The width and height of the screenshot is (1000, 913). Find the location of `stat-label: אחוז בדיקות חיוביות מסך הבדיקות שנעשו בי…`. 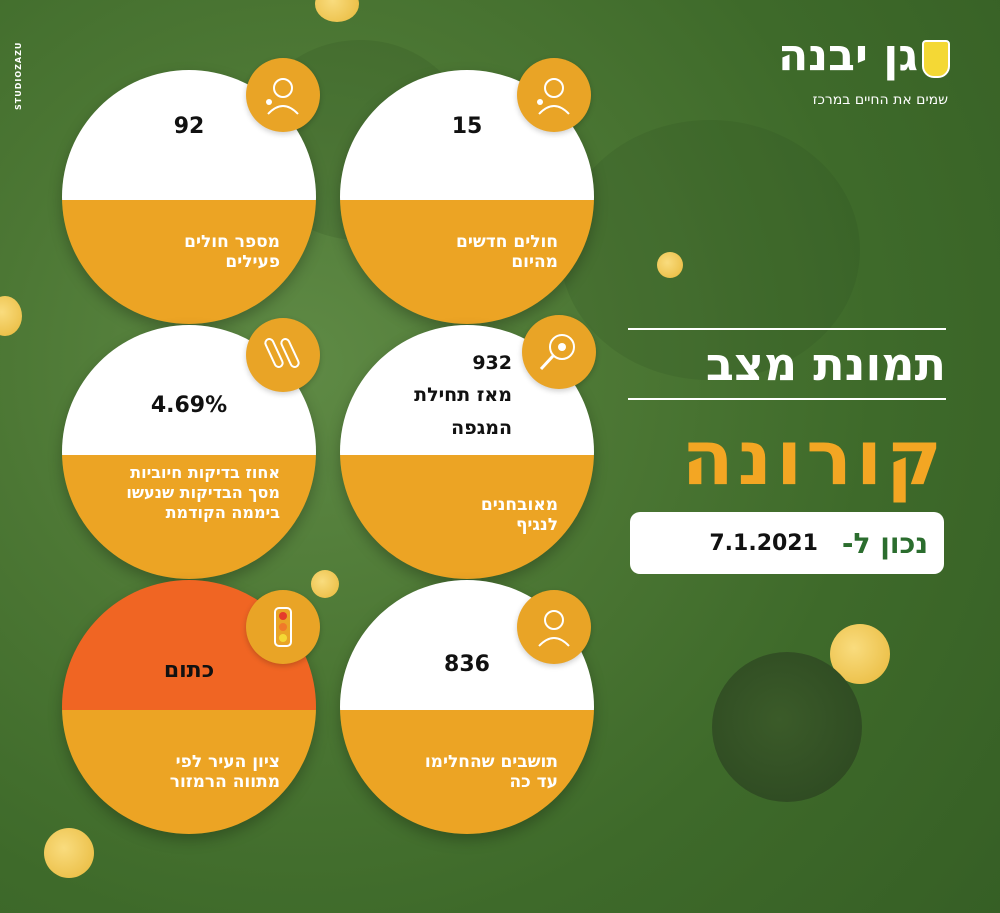

stat-label: אחוז בדיקות חיוביות מסך הבדיקות שנעשו בי… is located at coordinates (181, 493).